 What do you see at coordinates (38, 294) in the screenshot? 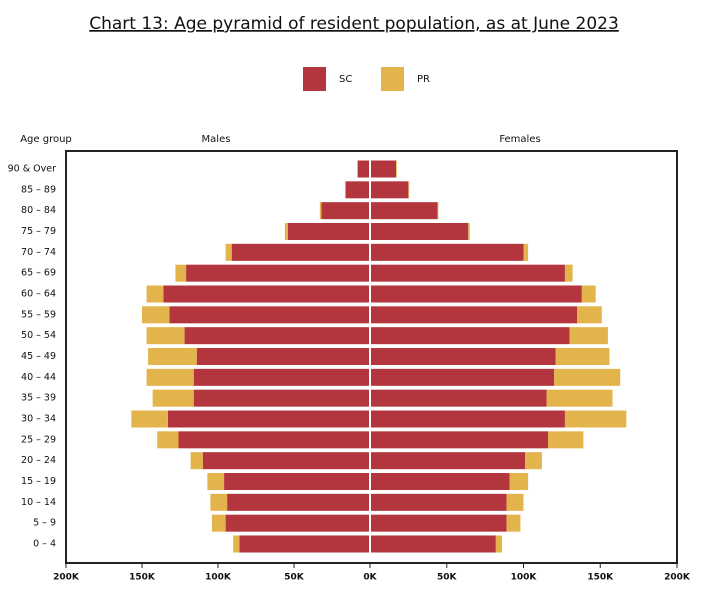
I see `category-label: 60 – 64` at bounding box center [38, 294].